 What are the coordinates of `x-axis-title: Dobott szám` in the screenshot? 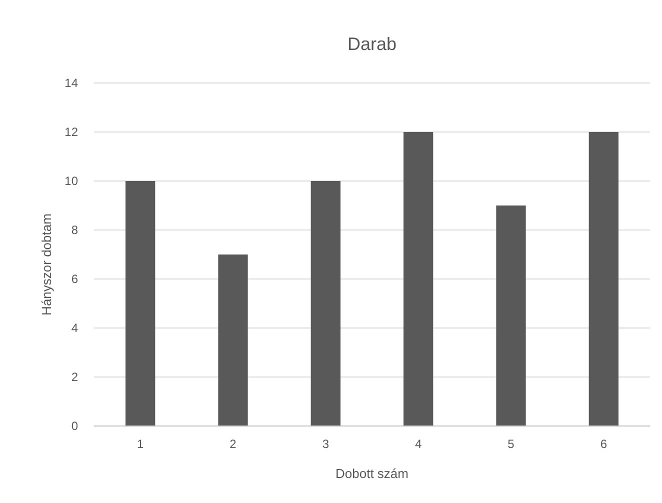 It's located at (372, 473).